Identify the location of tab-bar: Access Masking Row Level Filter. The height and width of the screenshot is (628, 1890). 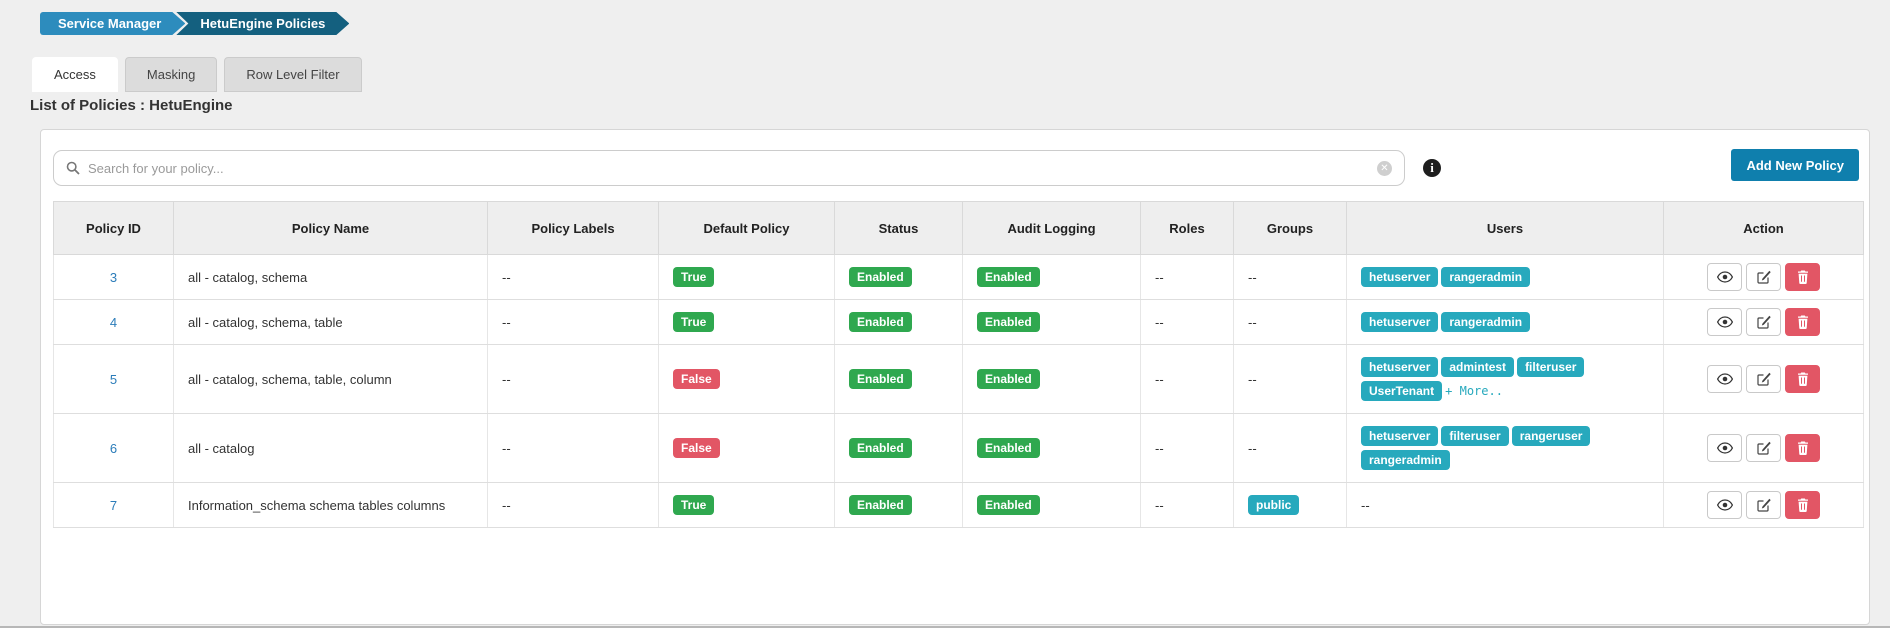
(197, 74).